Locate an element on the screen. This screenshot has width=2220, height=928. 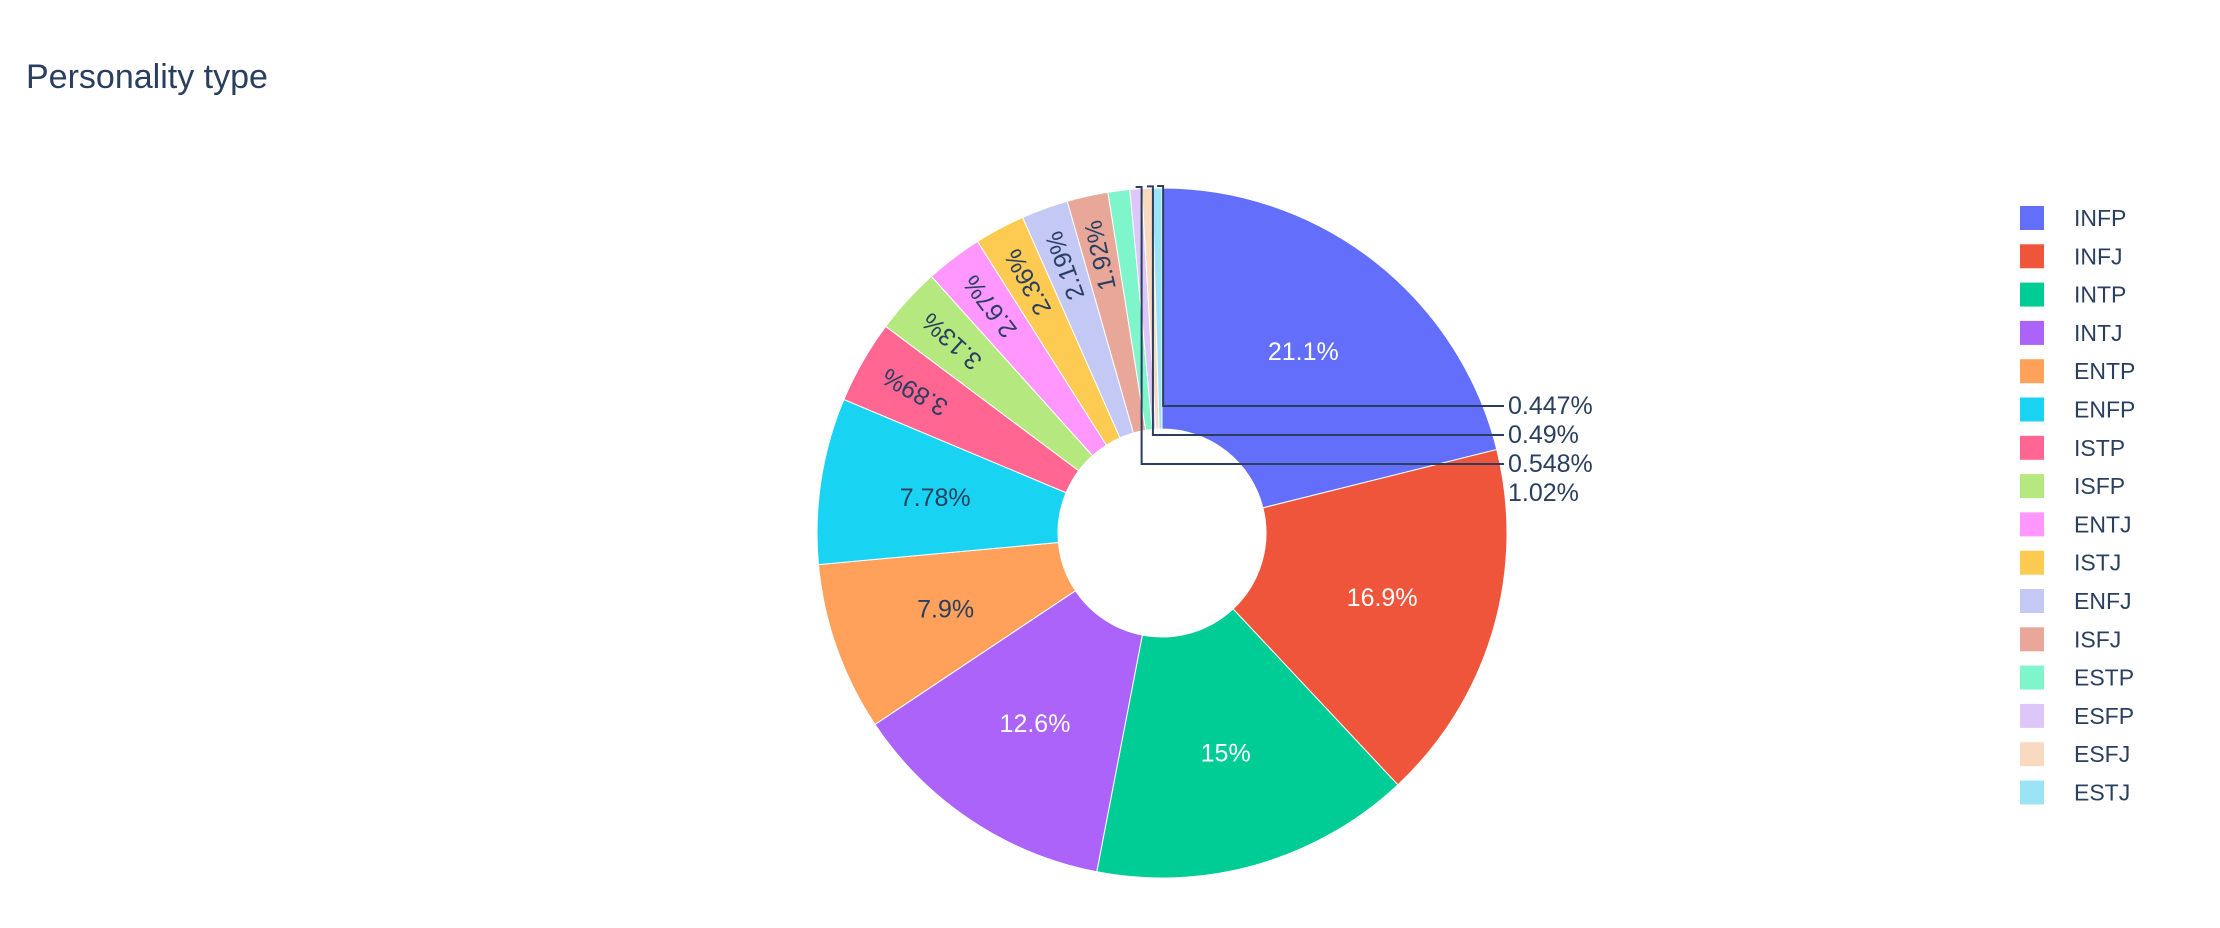
slice-label-estj: 0.447% is located at coordinates (1550, 406).